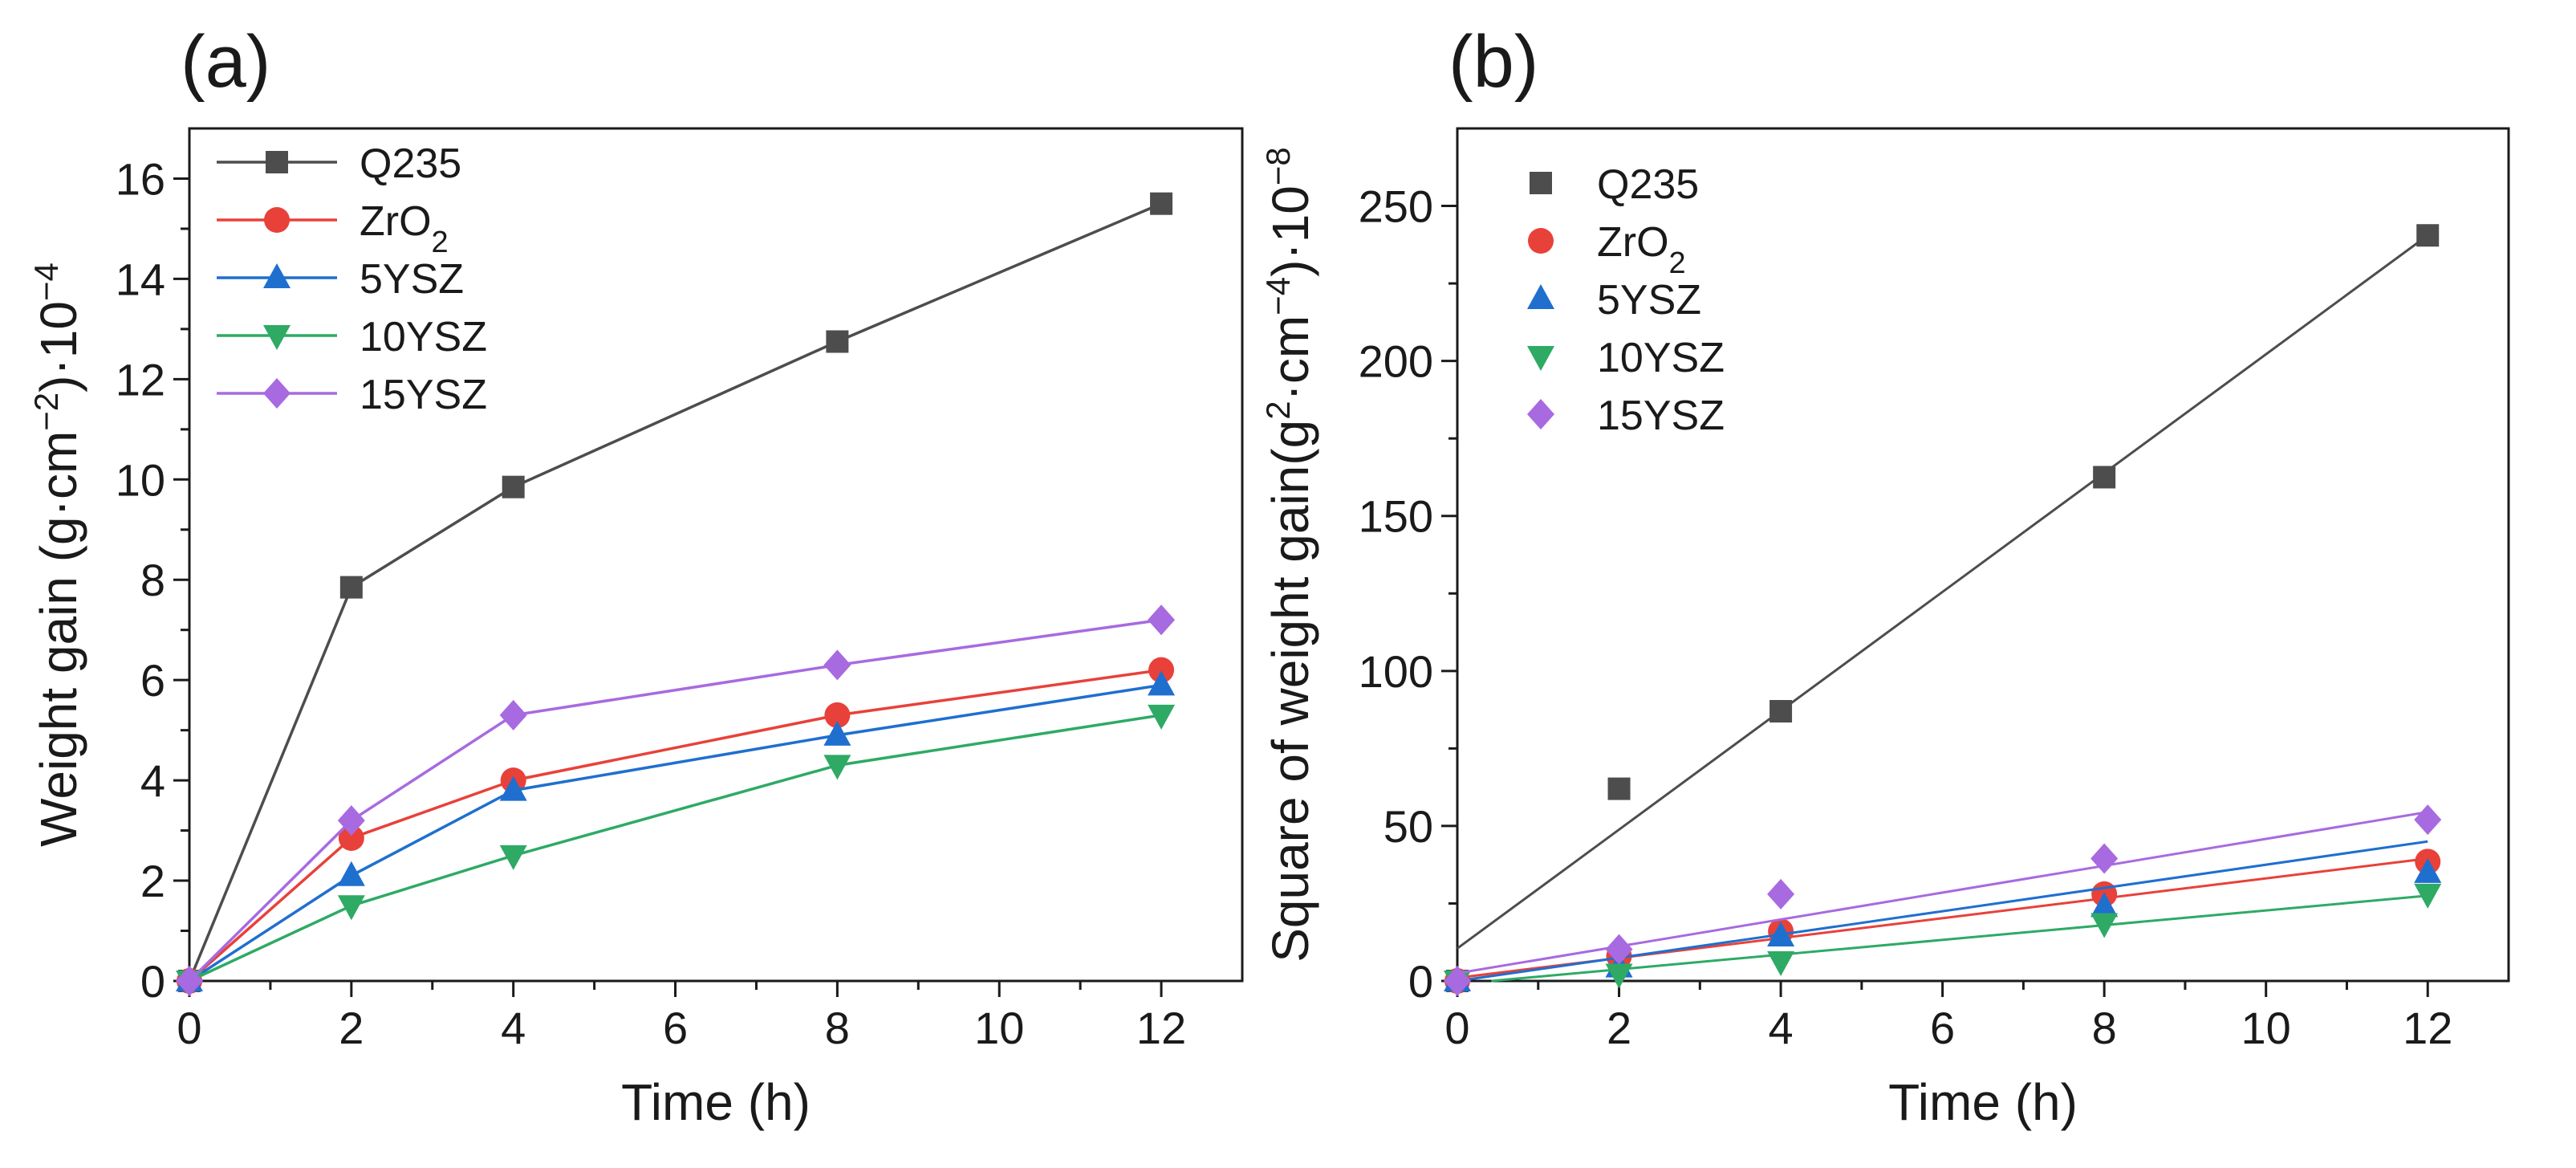 The height and width of the screenshot is (1168, 2576). I want to click on panel-a-y-title-text: Weight gain (g·cm, so click(59, 639).